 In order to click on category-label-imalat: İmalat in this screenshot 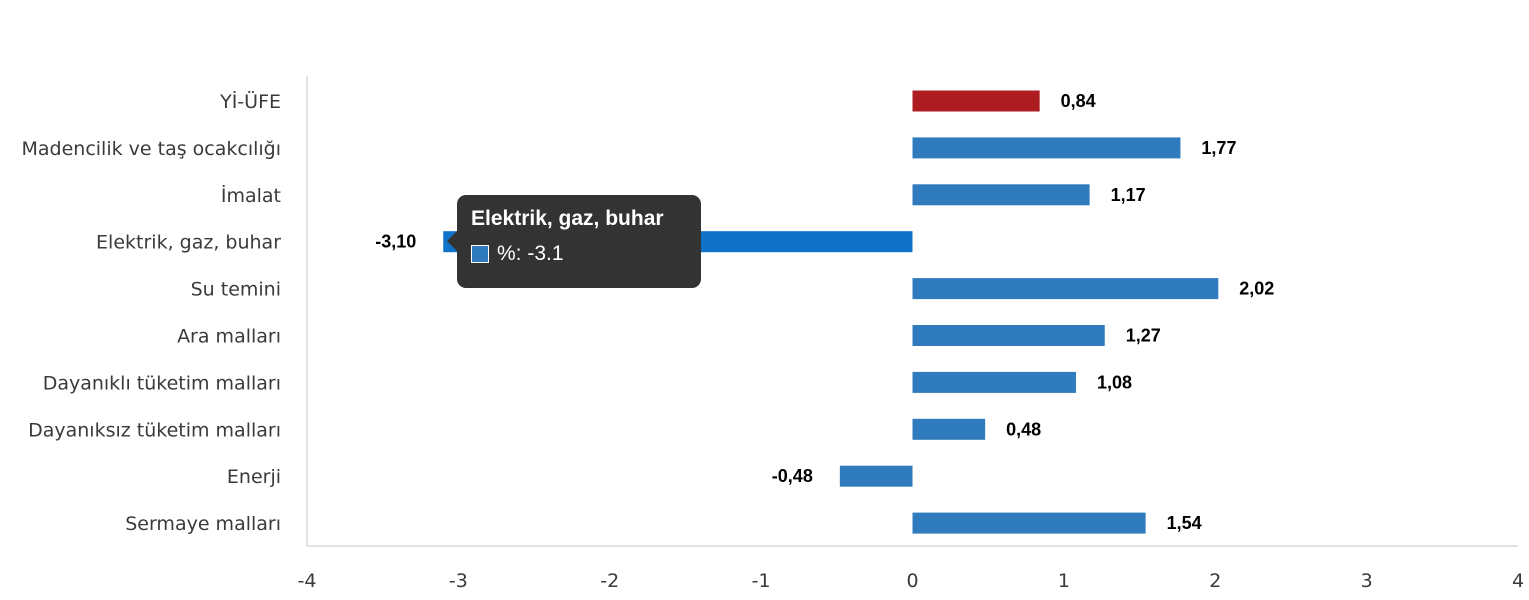, I will do `click(251, 195)`.